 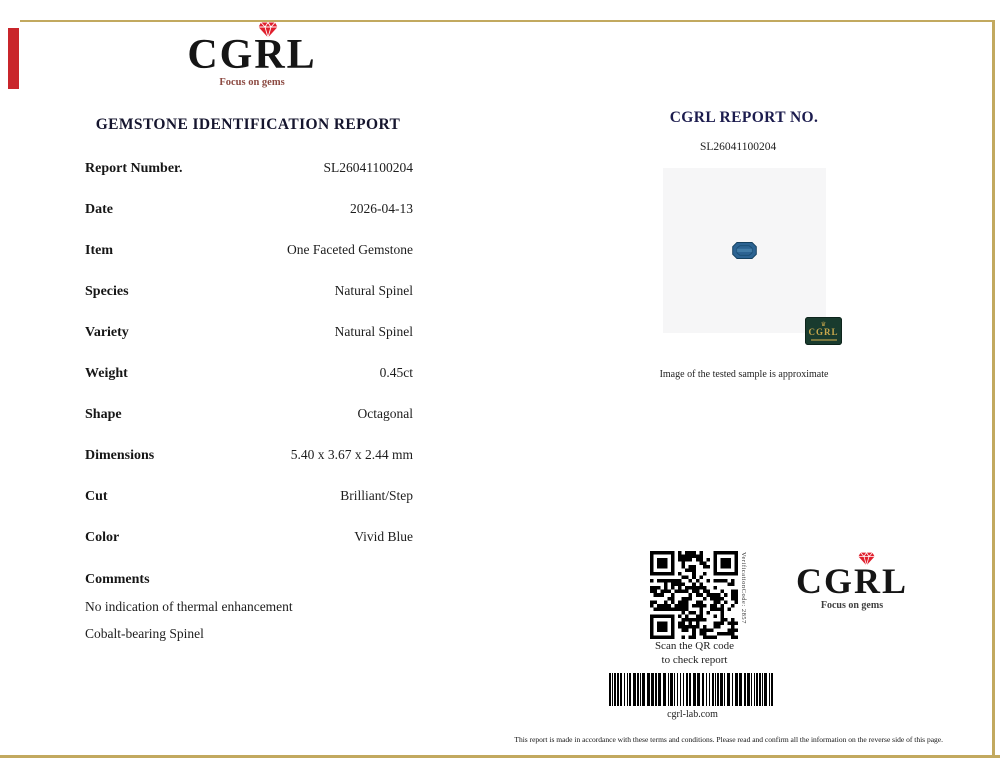 I want to click on table-row: Weight 0.45ct, so click(x=249, y=385).